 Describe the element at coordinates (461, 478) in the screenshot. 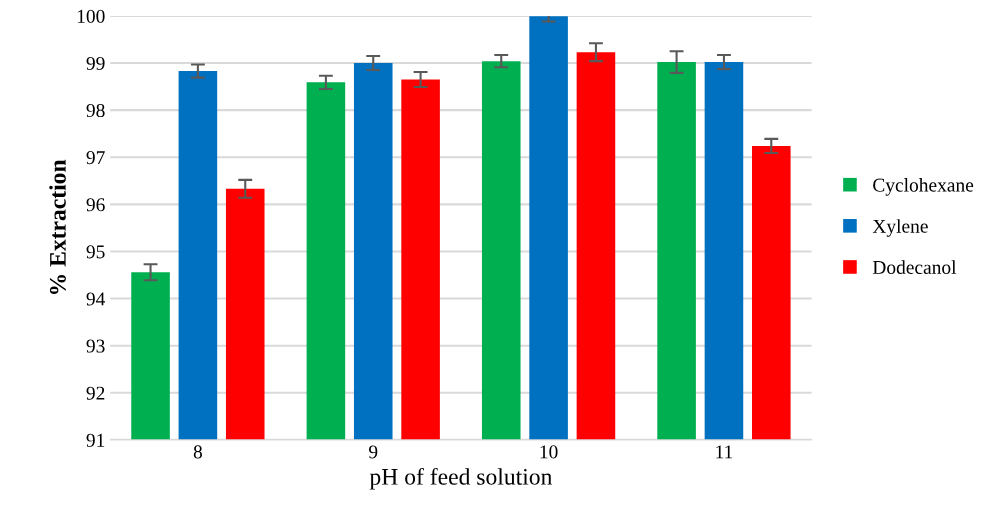

I see `x-axis-title: pH of feed solution` at that location.